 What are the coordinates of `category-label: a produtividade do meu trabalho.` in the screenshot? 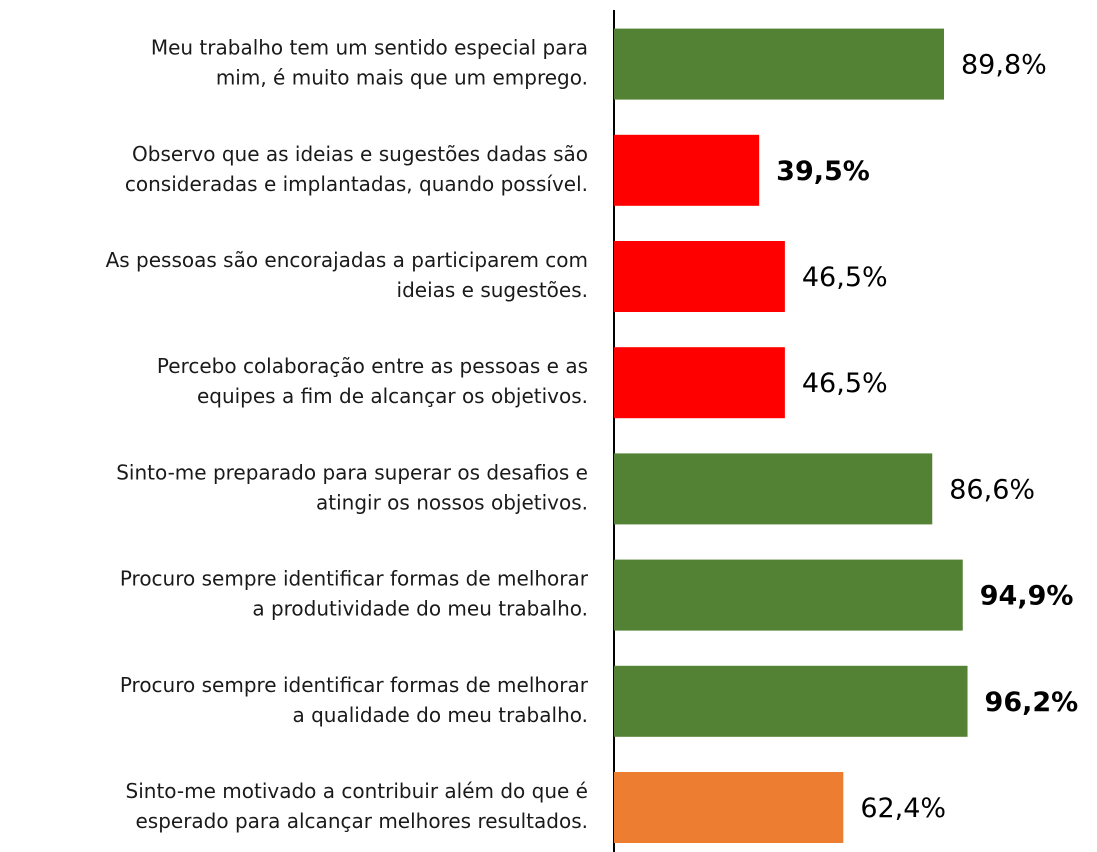 It's located at (420, 609).